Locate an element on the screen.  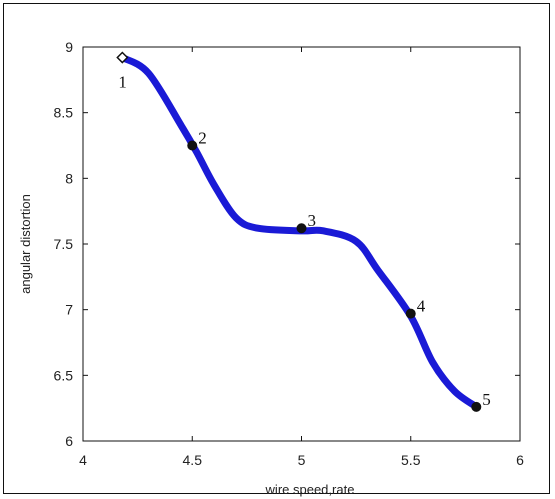
x-tick-label: 4.5 is located at coordinates (193, 460).